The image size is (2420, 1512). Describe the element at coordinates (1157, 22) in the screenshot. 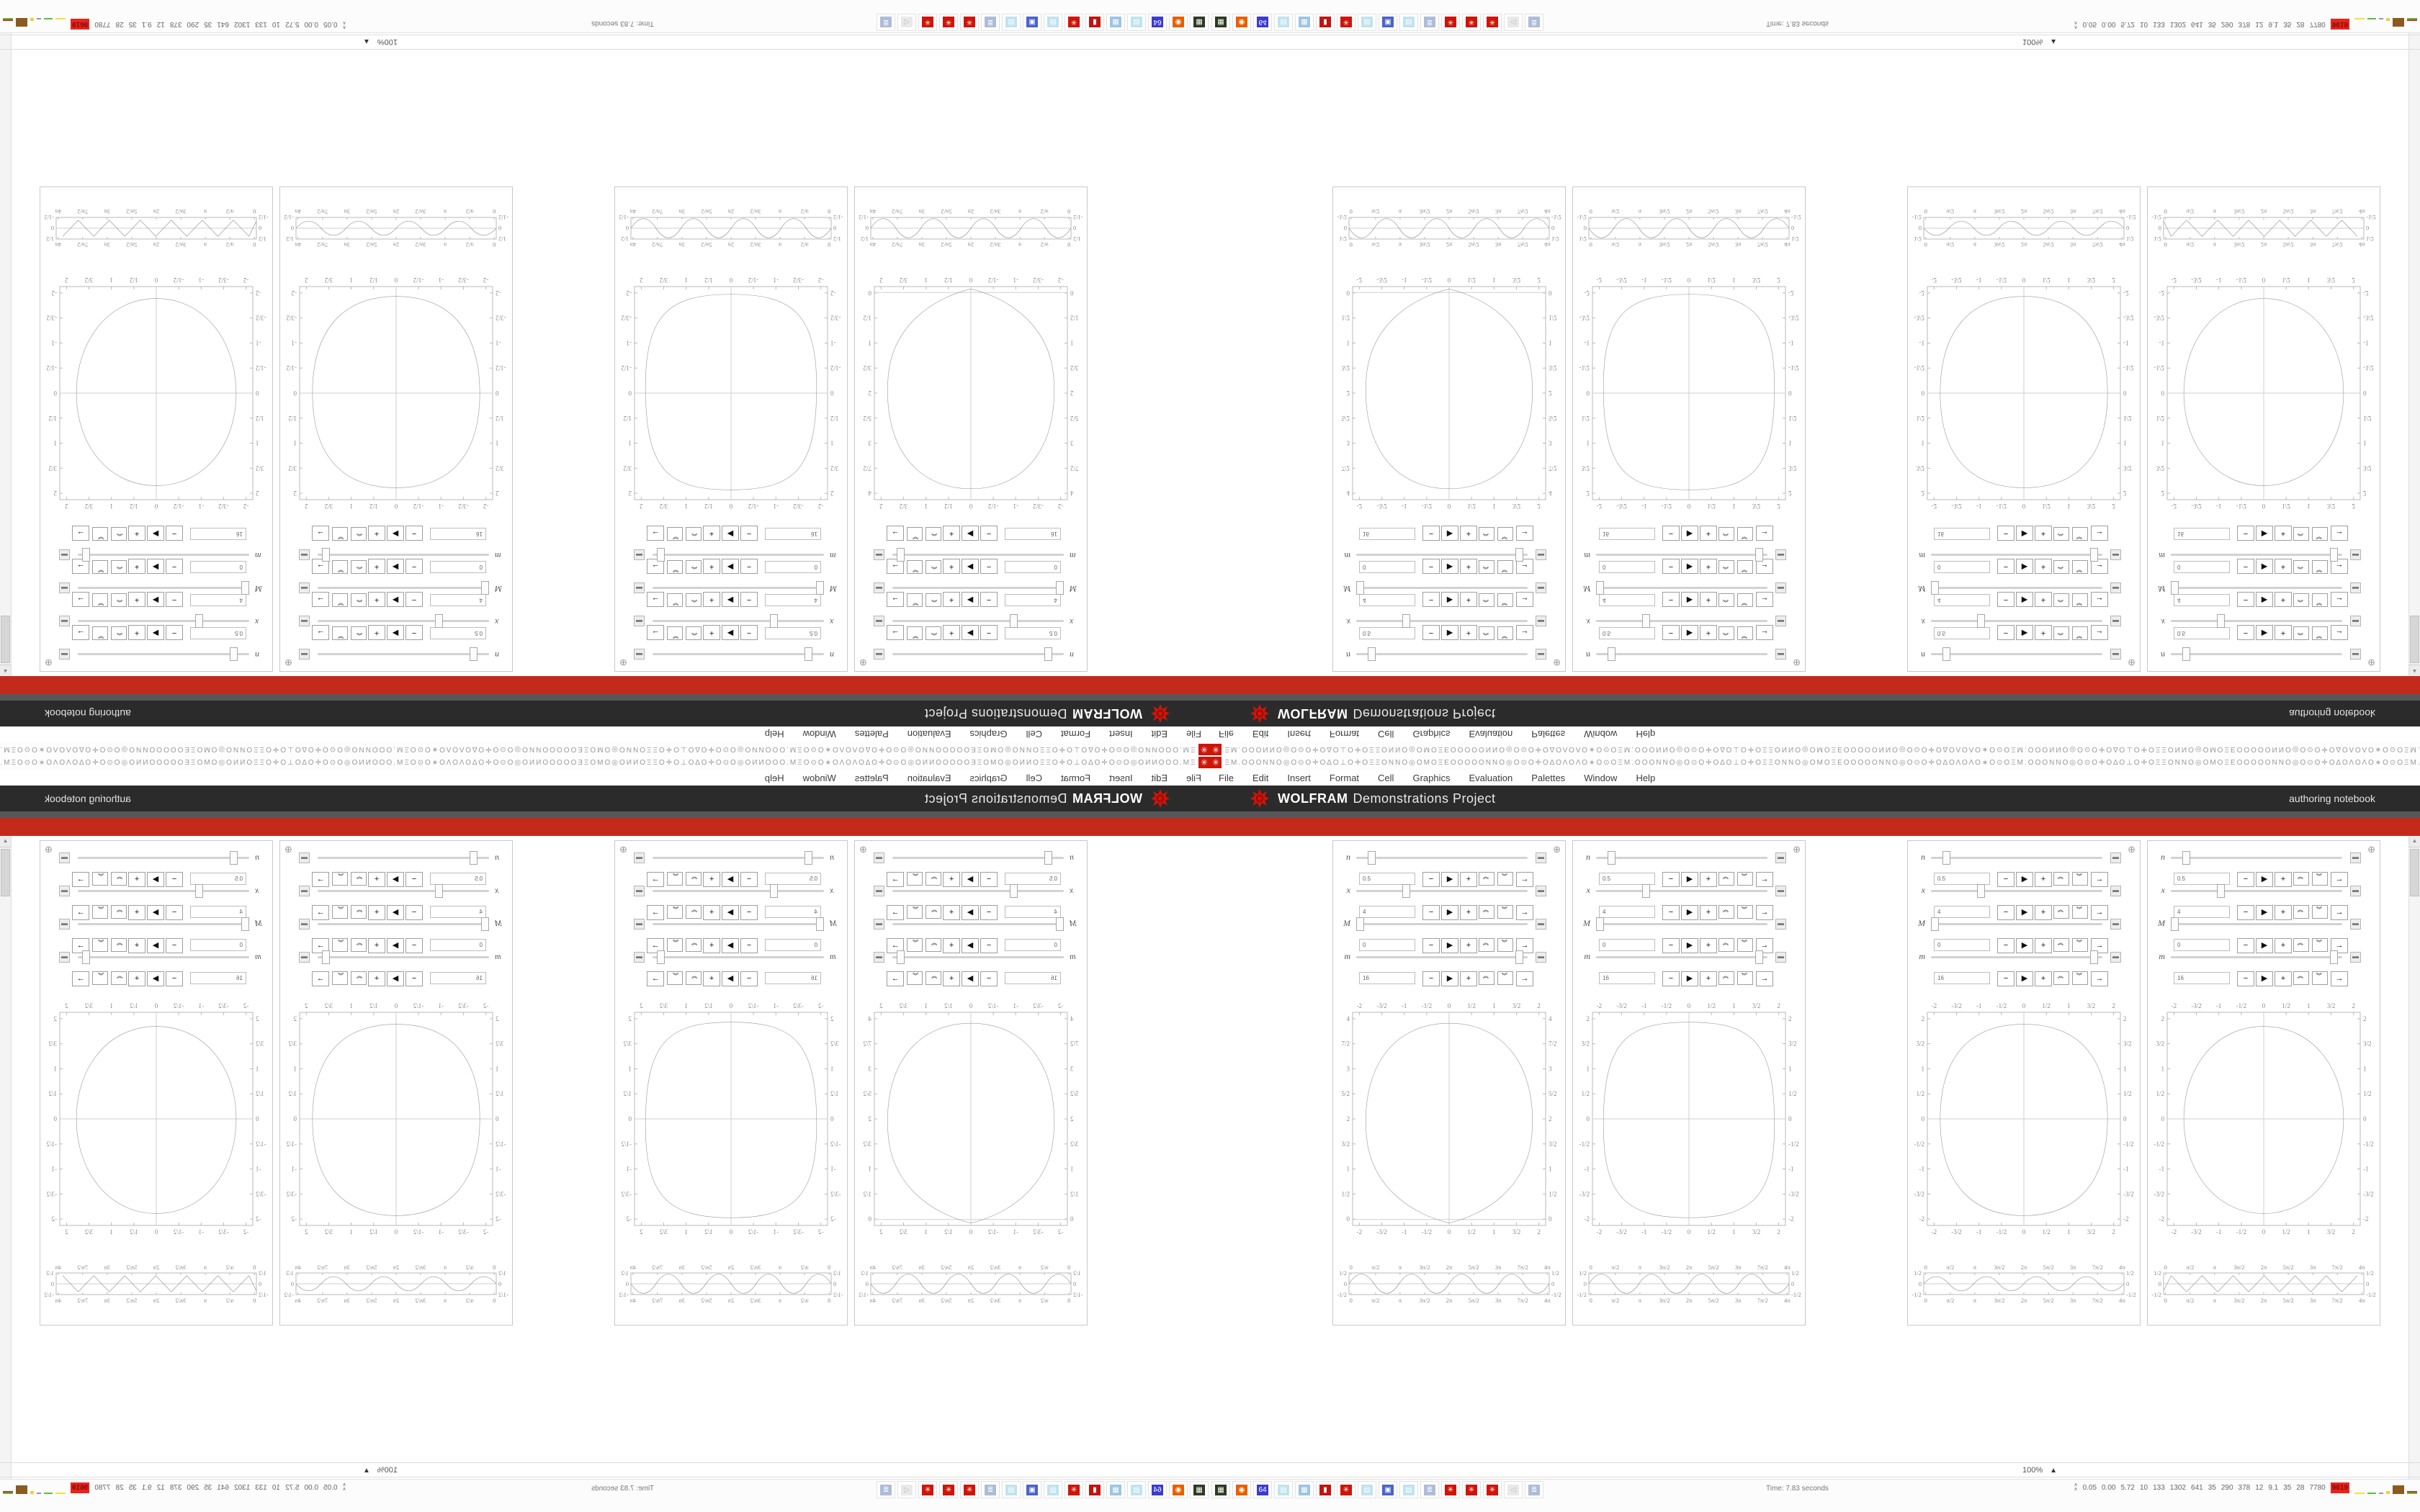

I see `floppy-64-icon: 64` at that location.